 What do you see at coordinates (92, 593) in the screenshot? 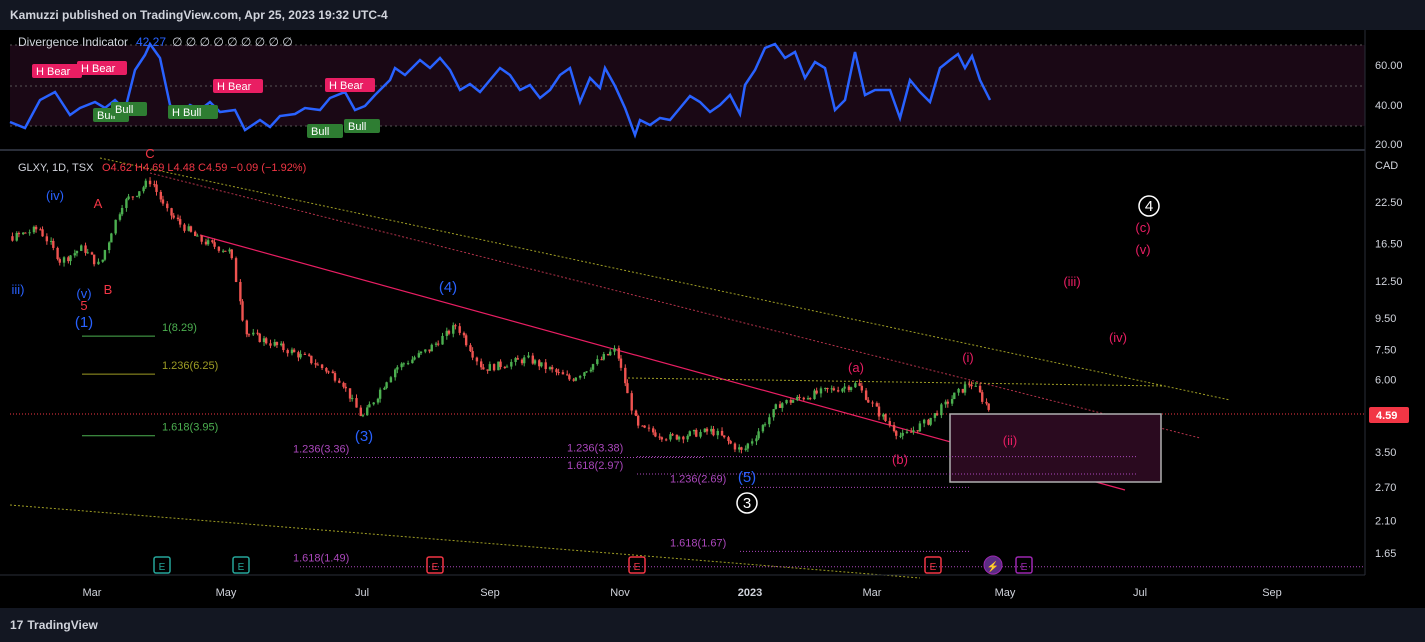
I see `x-tick-label: Mar` at bounding box center [92, 593].